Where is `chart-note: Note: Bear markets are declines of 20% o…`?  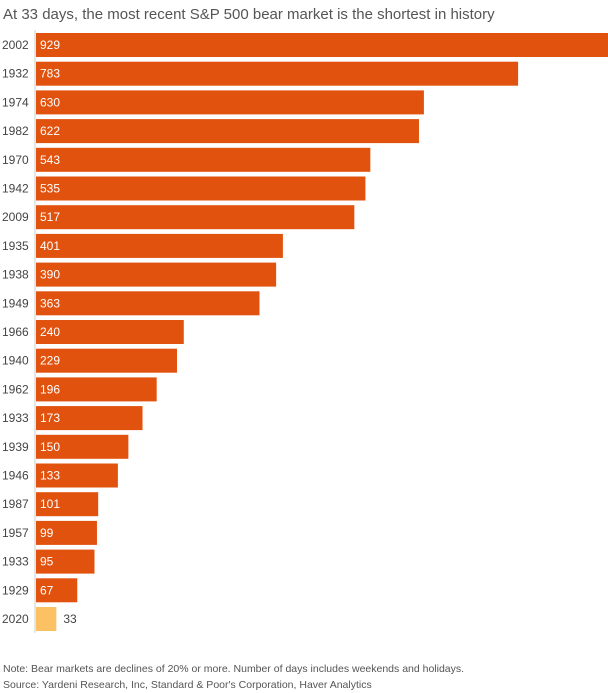 chart-note: Note: Bear markets are declines of 20% o… is located at coordinates (234, 669).